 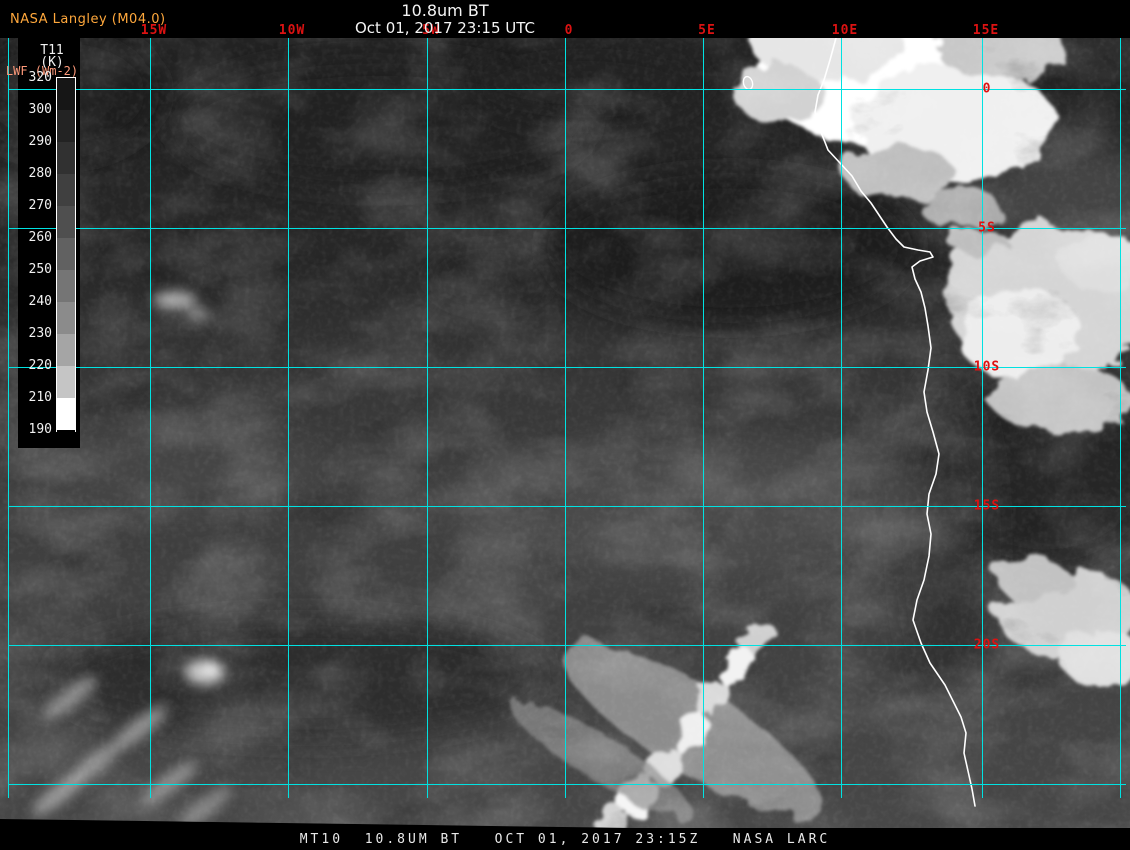 What do you see at coordinates (40, 109) in the screenshot?
I see `colorbar-tick-label: 300` at bounding box center [40, 109].